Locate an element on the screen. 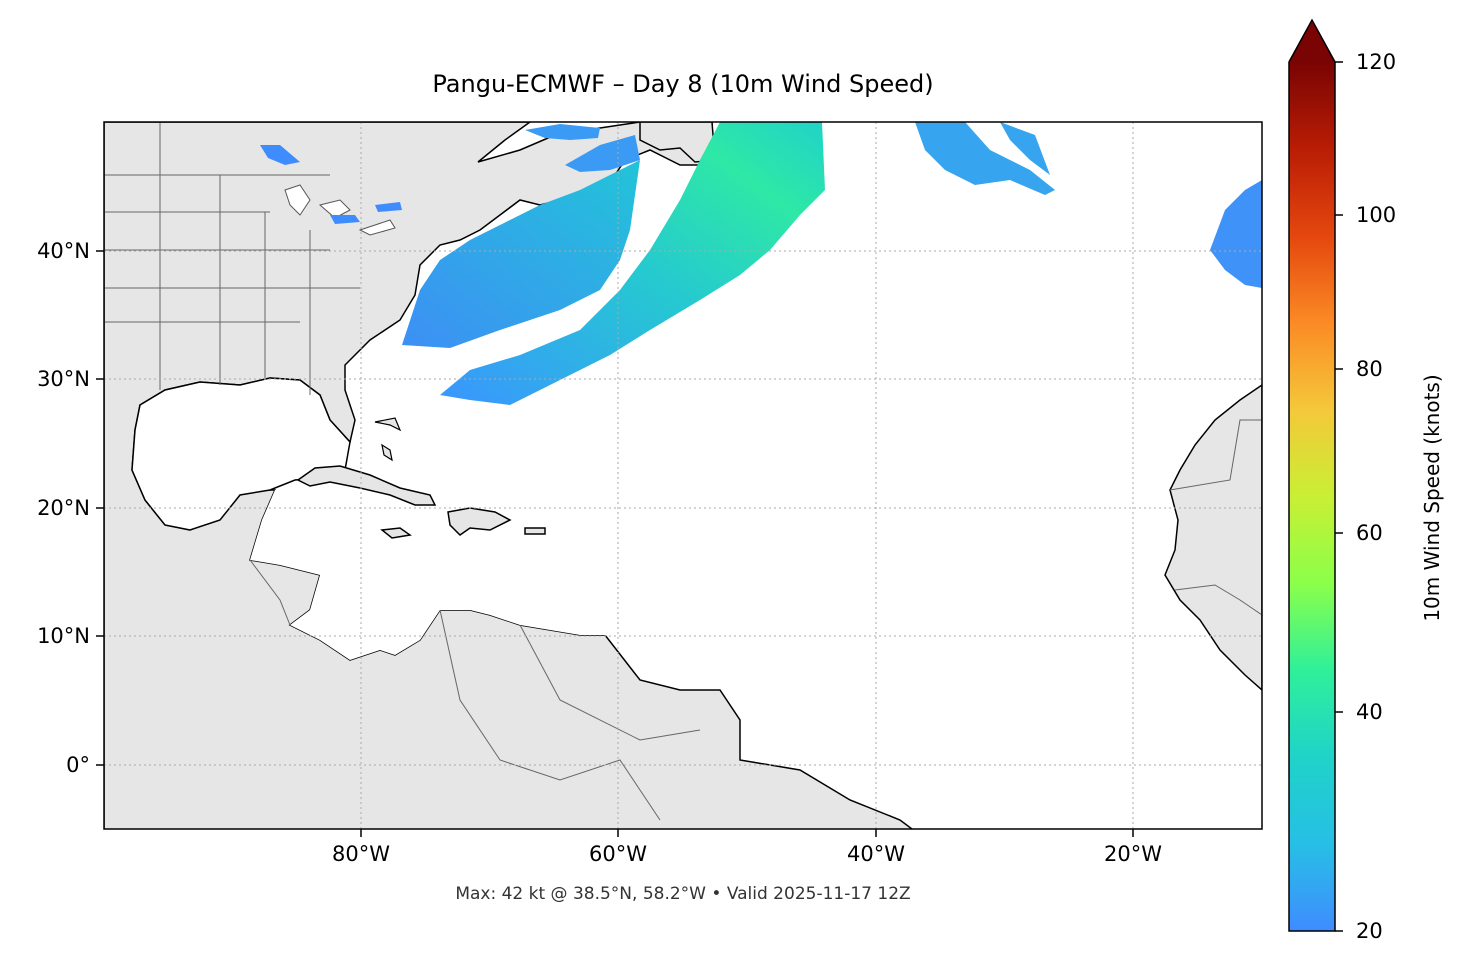 The image size is (1466, 969). great-lakes is located at coordinates (340, 210).